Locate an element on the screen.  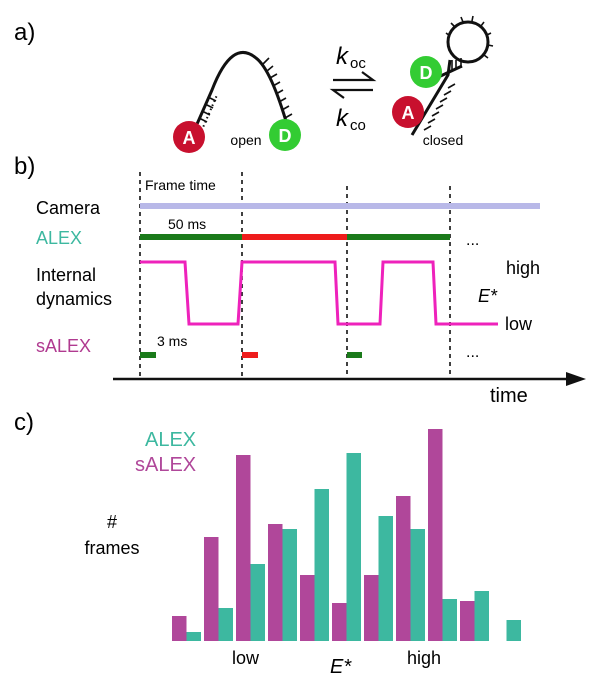
x-high-label: high is located at coordinates (424, 658).